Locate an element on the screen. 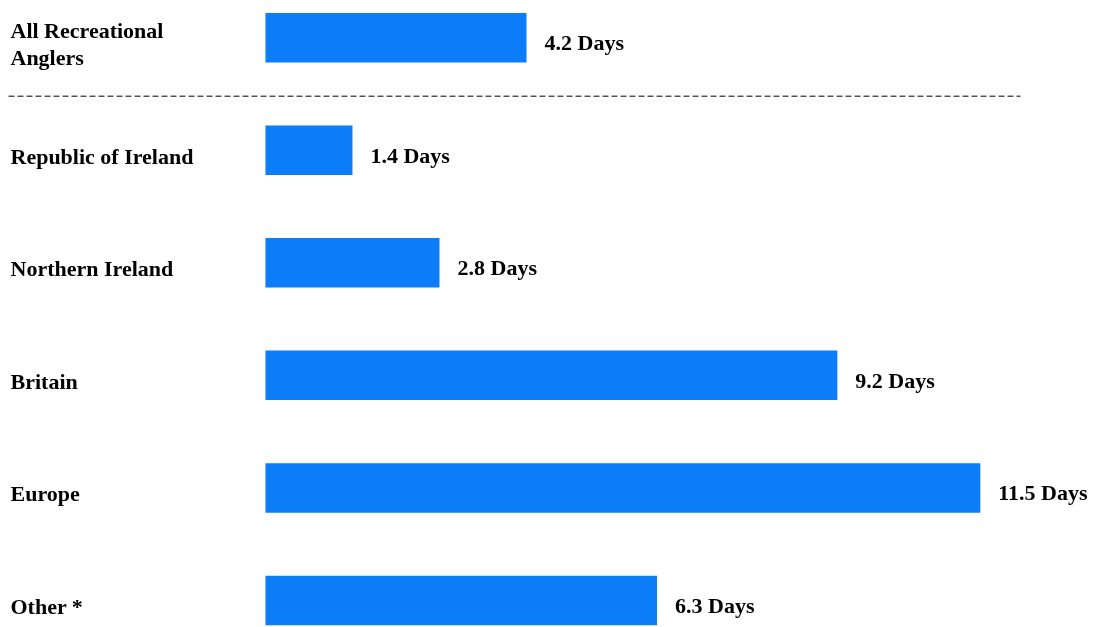 The width and height of the screenshot is (1096, 627). data-label: 2.8 Days is located at coordinates (497, 268).